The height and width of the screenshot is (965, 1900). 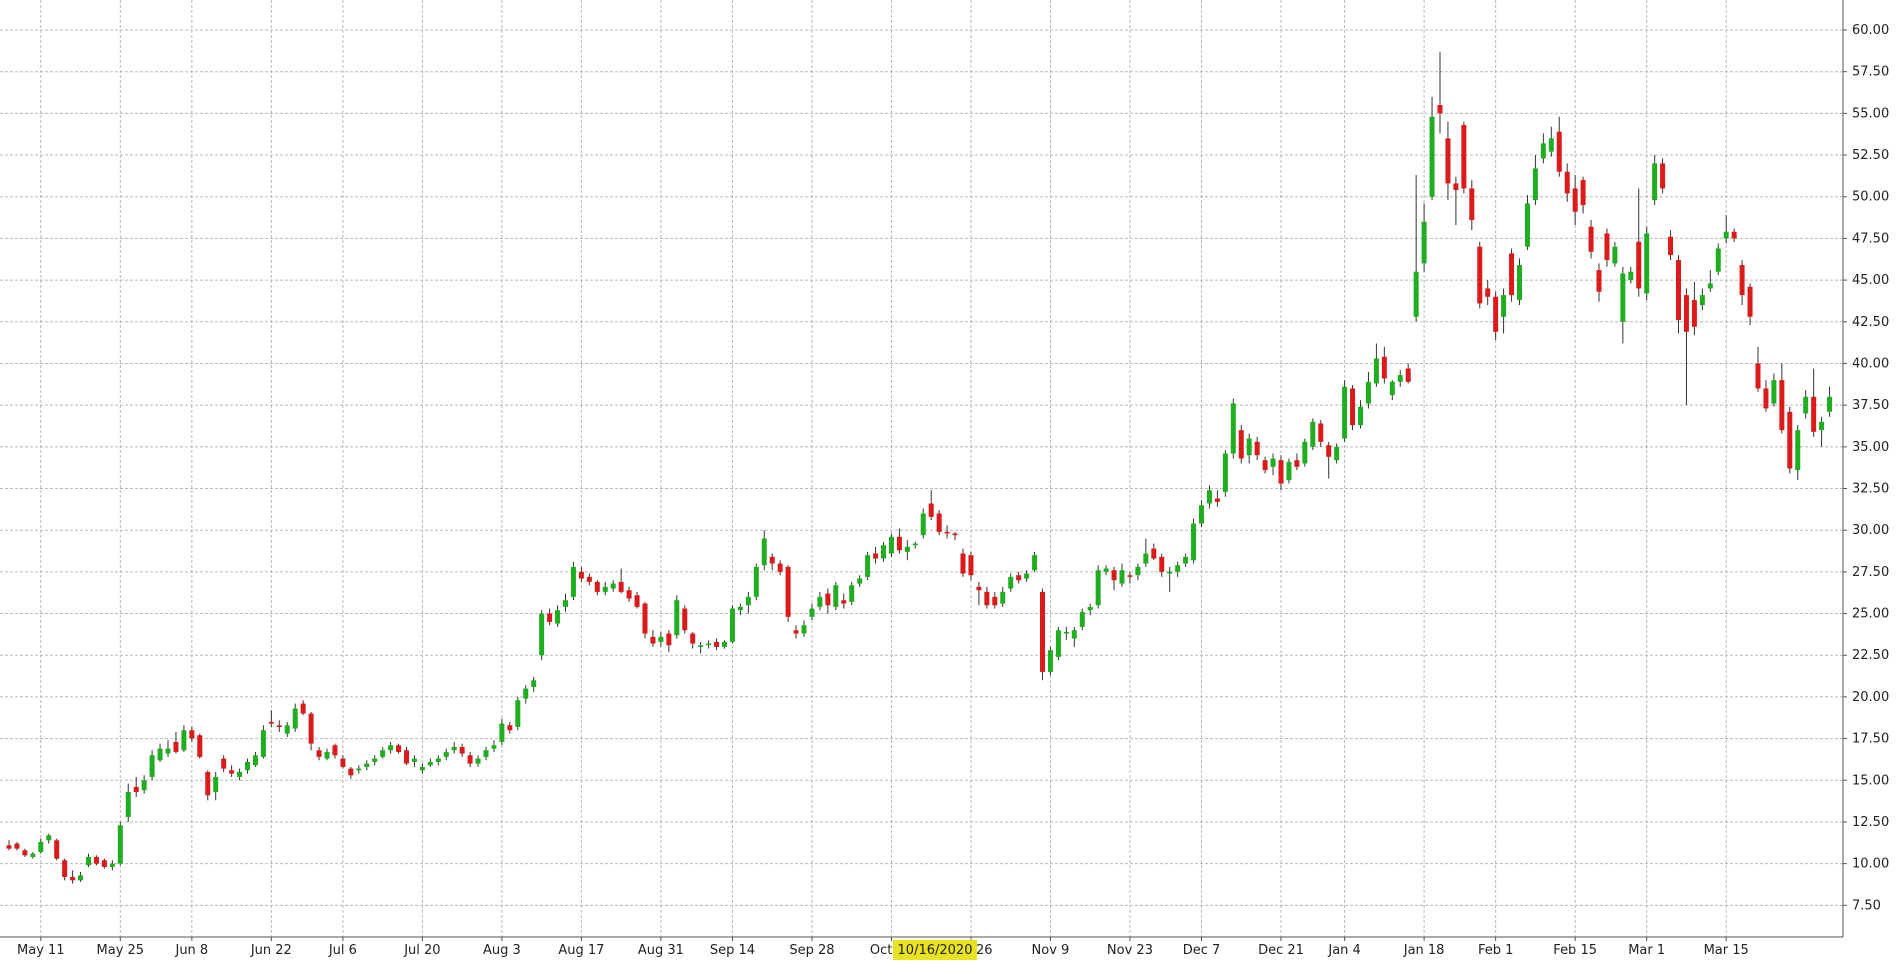 I want to click on y-tick-label: 7.50, so click(x=1866, y=905).